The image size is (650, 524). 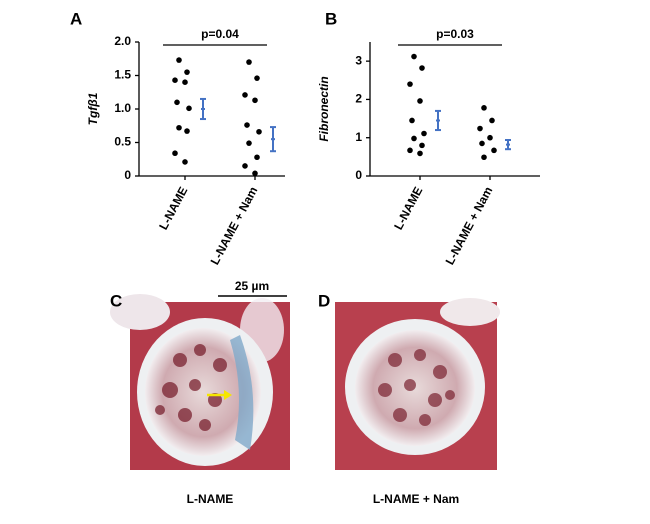 I want to click on y-tick-label: 0.5, so click(x=122, y=142).